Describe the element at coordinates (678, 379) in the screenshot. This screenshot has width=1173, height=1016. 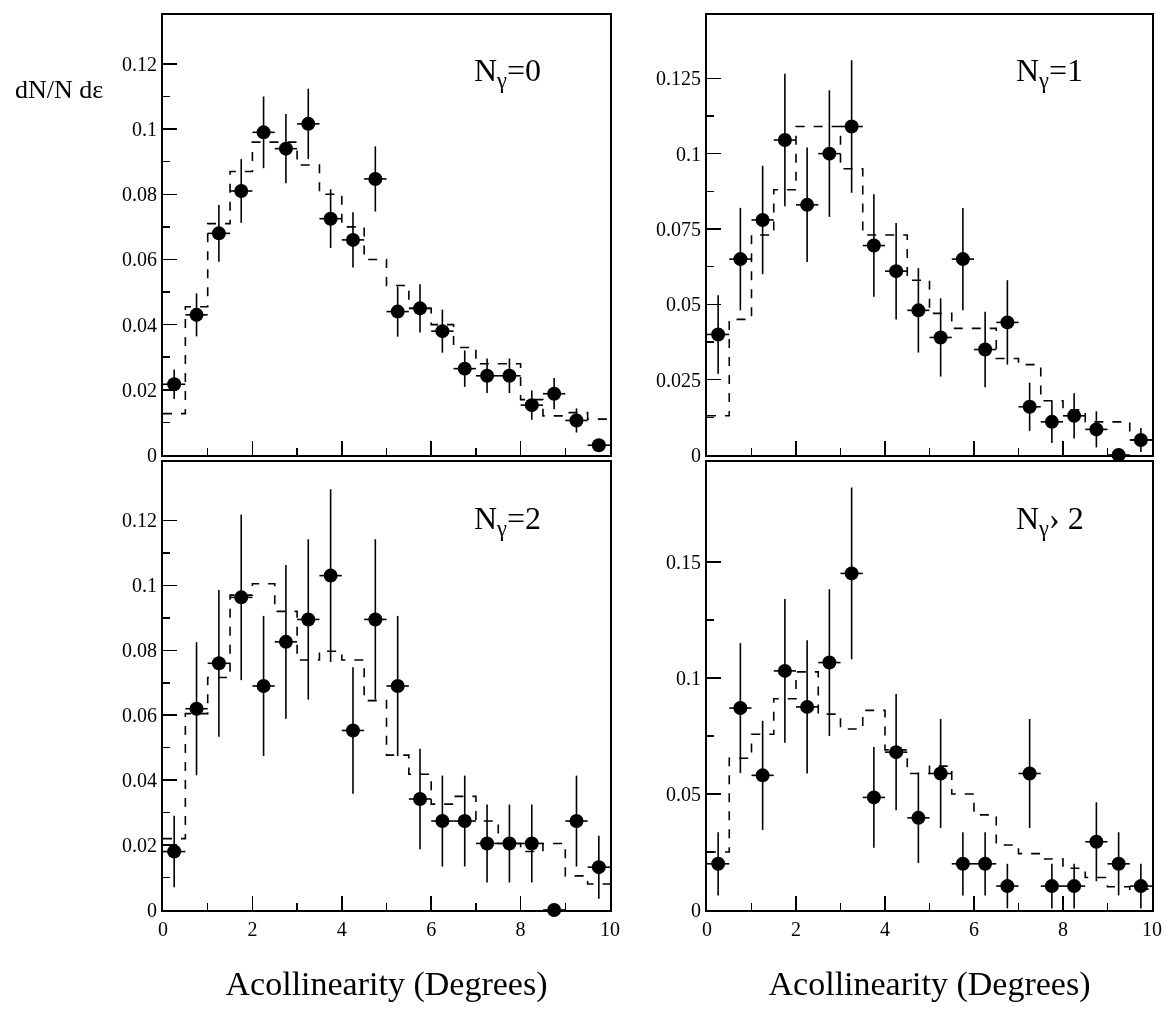
I see `y-tick-label: 0.025` at that location.